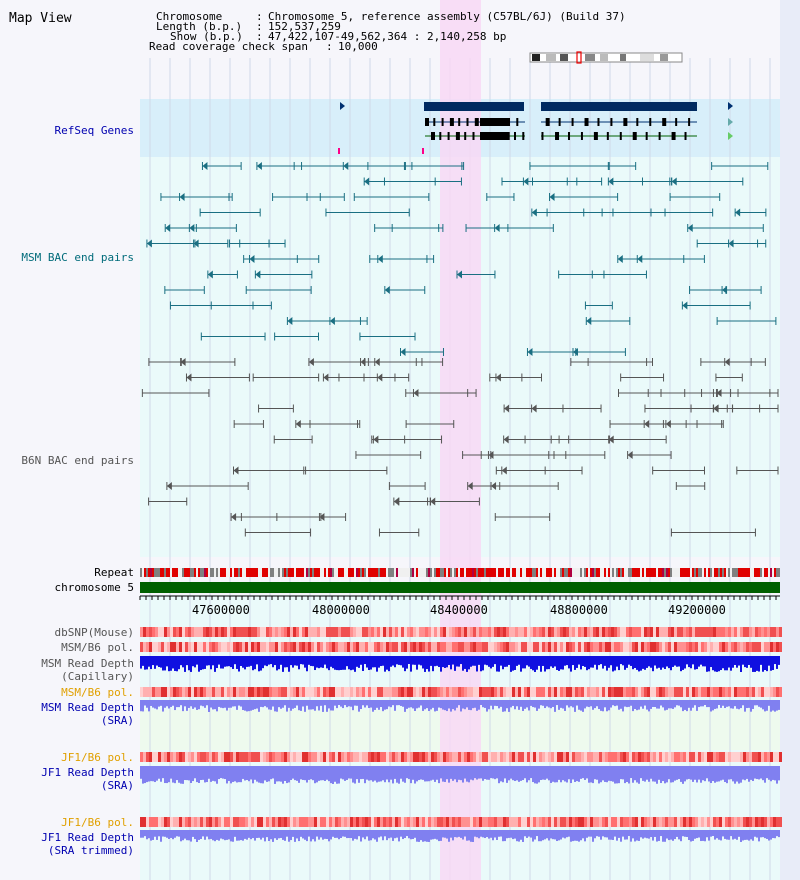  Describe the element at coordinates (97, 647) in the screenshot. I see `track-label-msm-b6-pol: MSM/B6 pol.` at that location.